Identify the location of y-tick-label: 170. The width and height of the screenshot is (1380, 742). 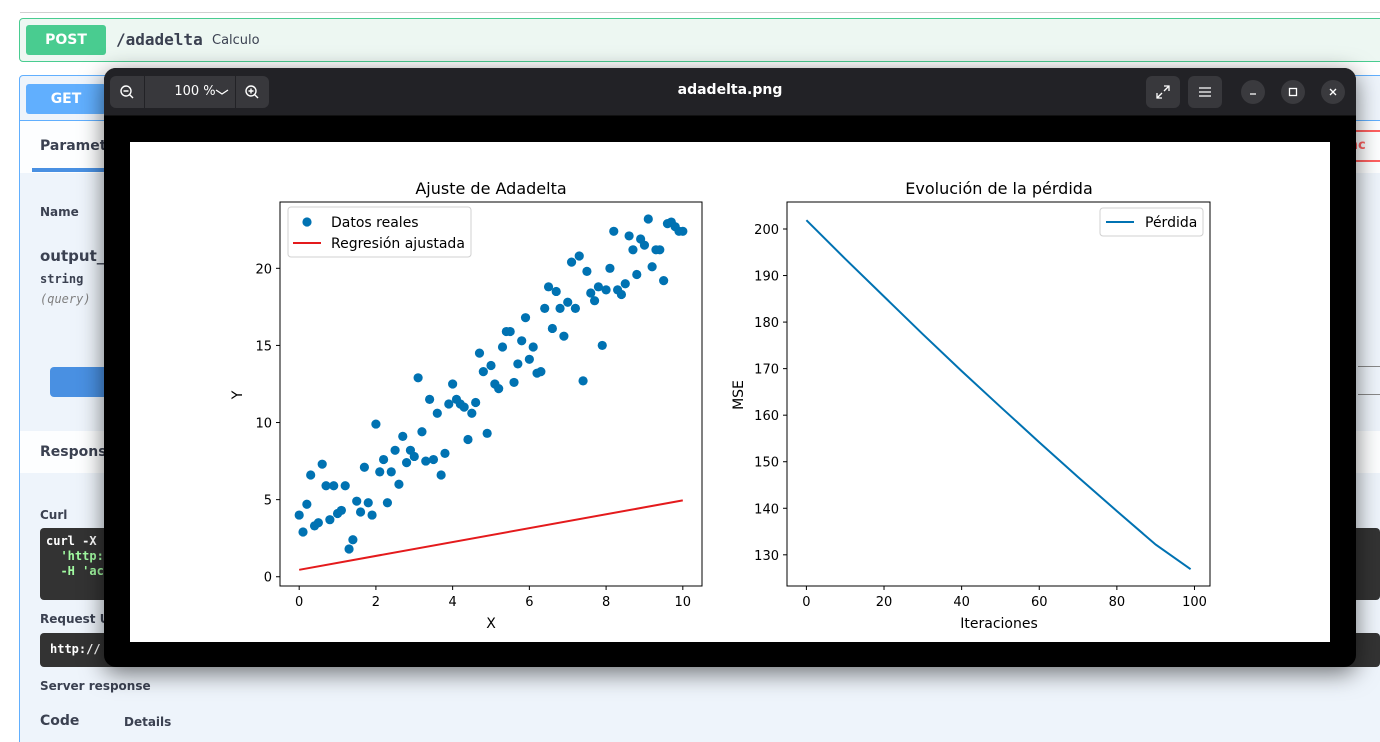
(766, 370).